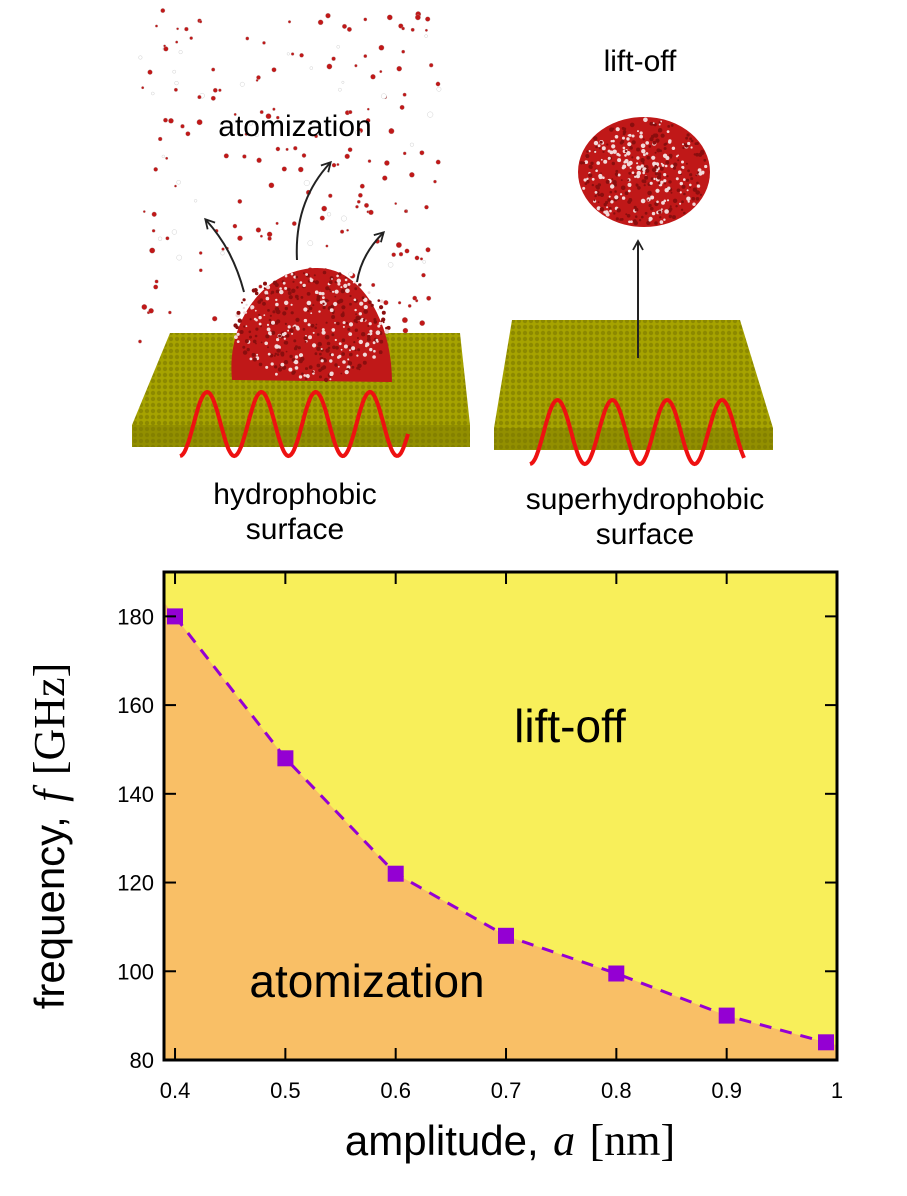 This screenshot has height=1196, width=907. Describe the element at coordinates (295, 512) in the screenshot. I see `hydrophobic-surface-label: hydrophobic surface` at that location.